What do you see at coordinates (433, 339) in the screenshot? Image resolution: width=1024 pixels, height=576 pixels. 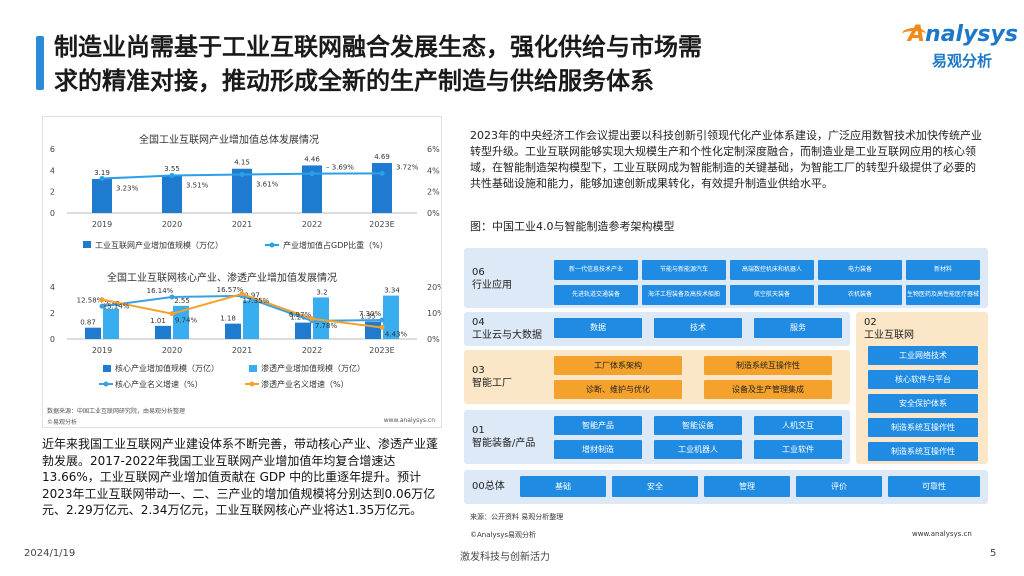 I see `chart2-ytick-right: 0%` at bounding box center [433, 339].